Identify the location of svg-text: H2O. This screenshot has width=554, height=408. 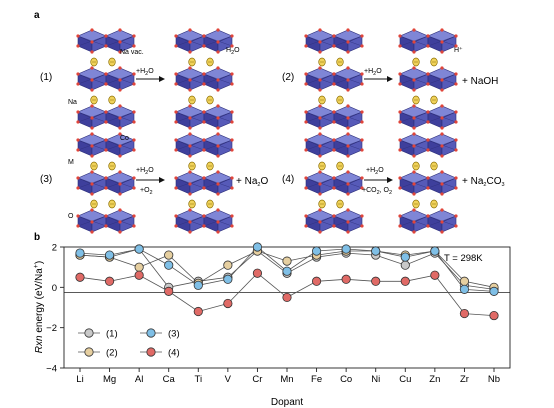
(233, 51).